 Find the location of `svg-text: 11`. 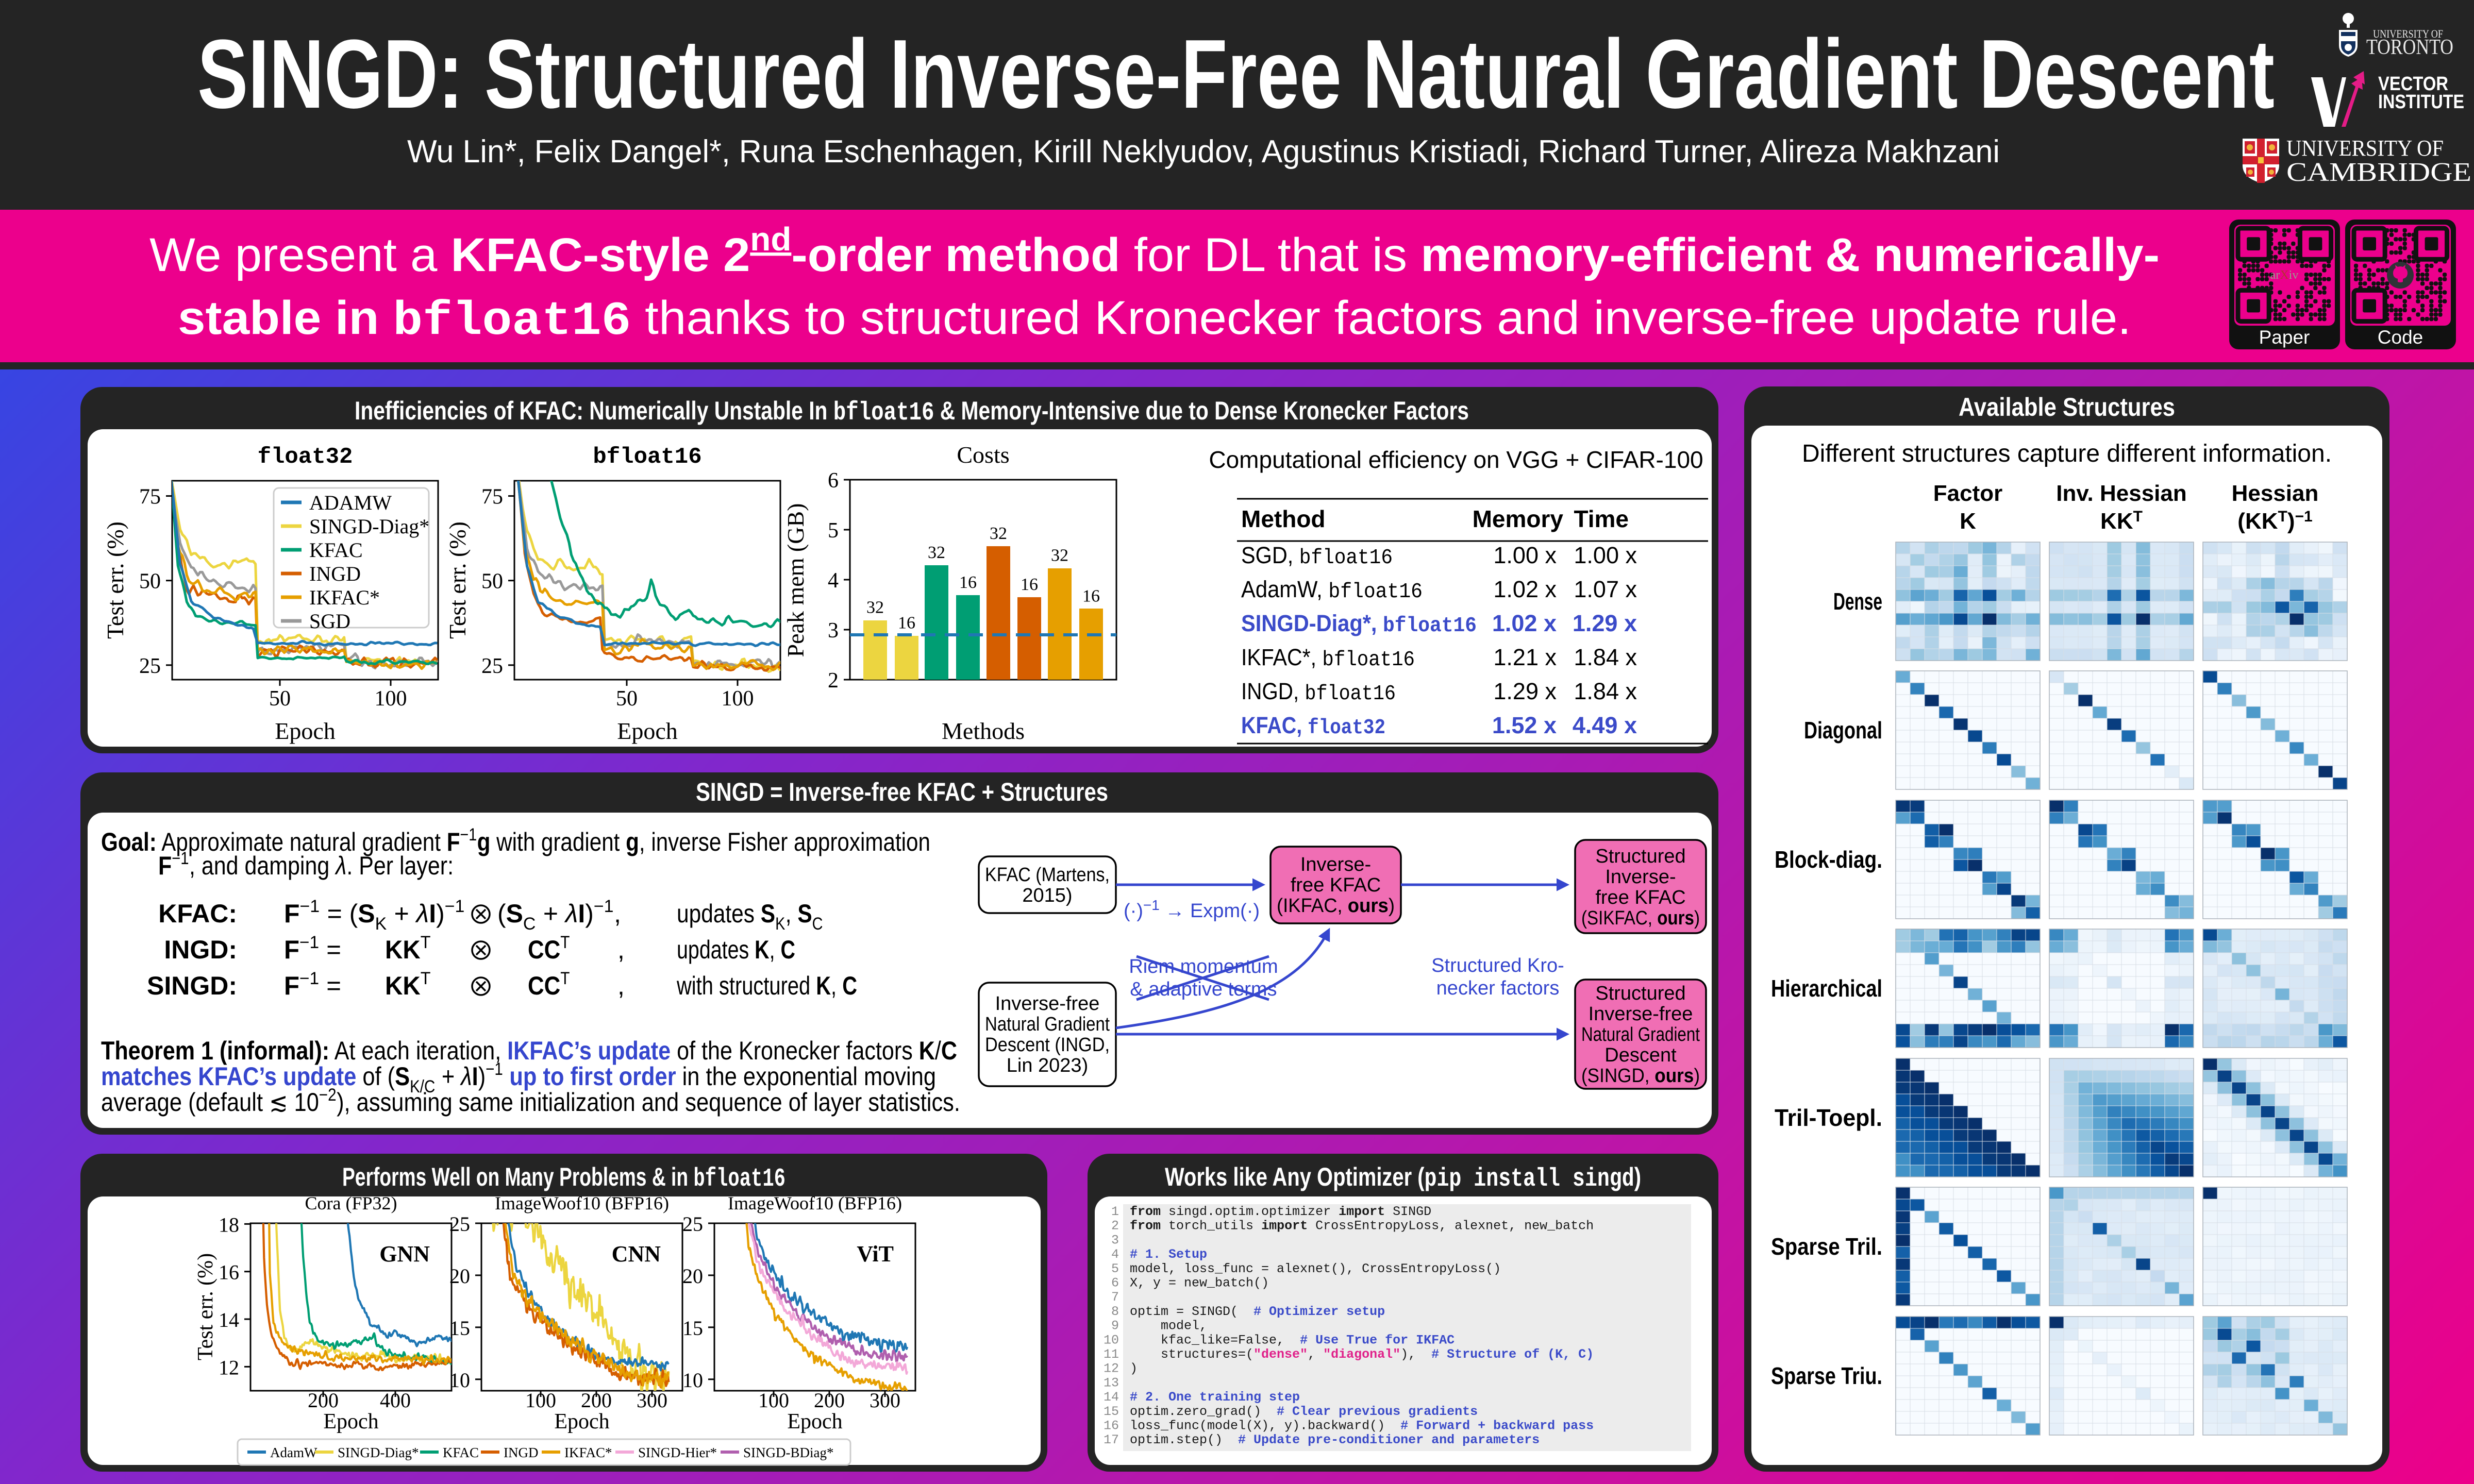

svg-text: 11 is located at coordinates (1111, 1354).